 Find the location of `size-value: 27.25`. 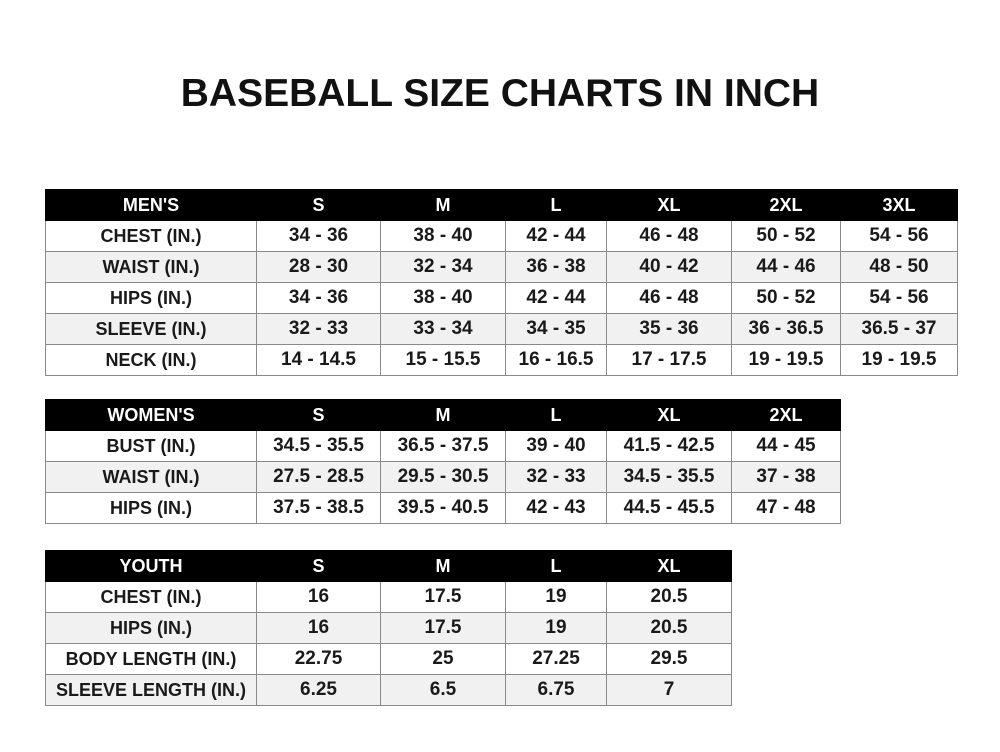

size-value: 27.25 is located at coordinates (556, 659).